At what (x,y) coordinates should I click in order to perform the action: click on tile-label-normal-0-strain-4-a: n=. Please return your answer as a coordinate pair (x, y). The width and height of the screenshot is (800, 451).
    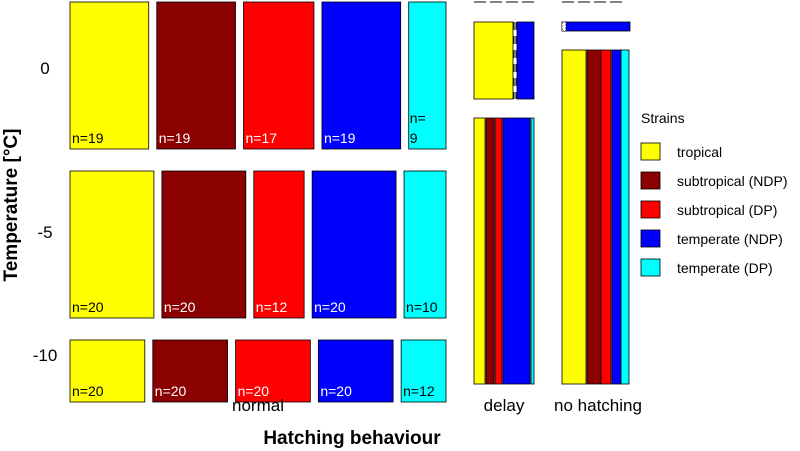
    Looking at the image, I should click on (418, 118).